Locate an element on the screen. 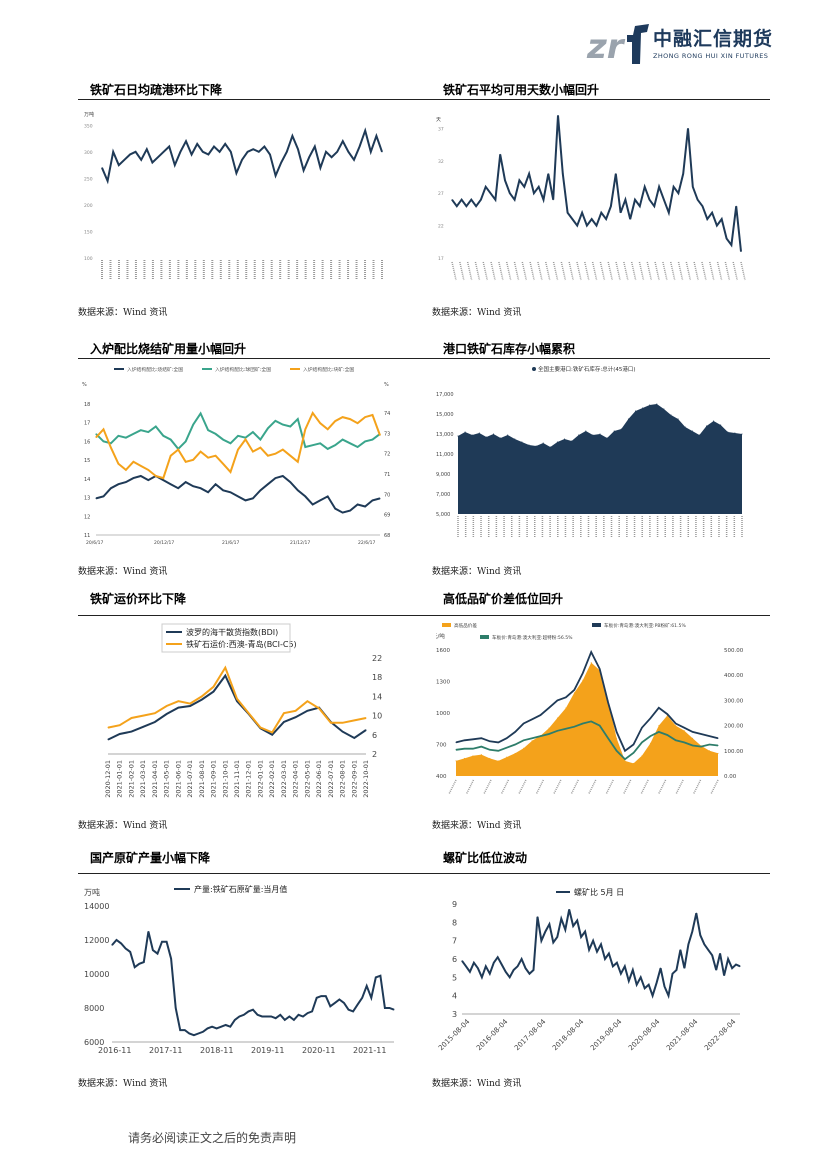  y-tick-label: 27 is located at coordinates (441, 194).